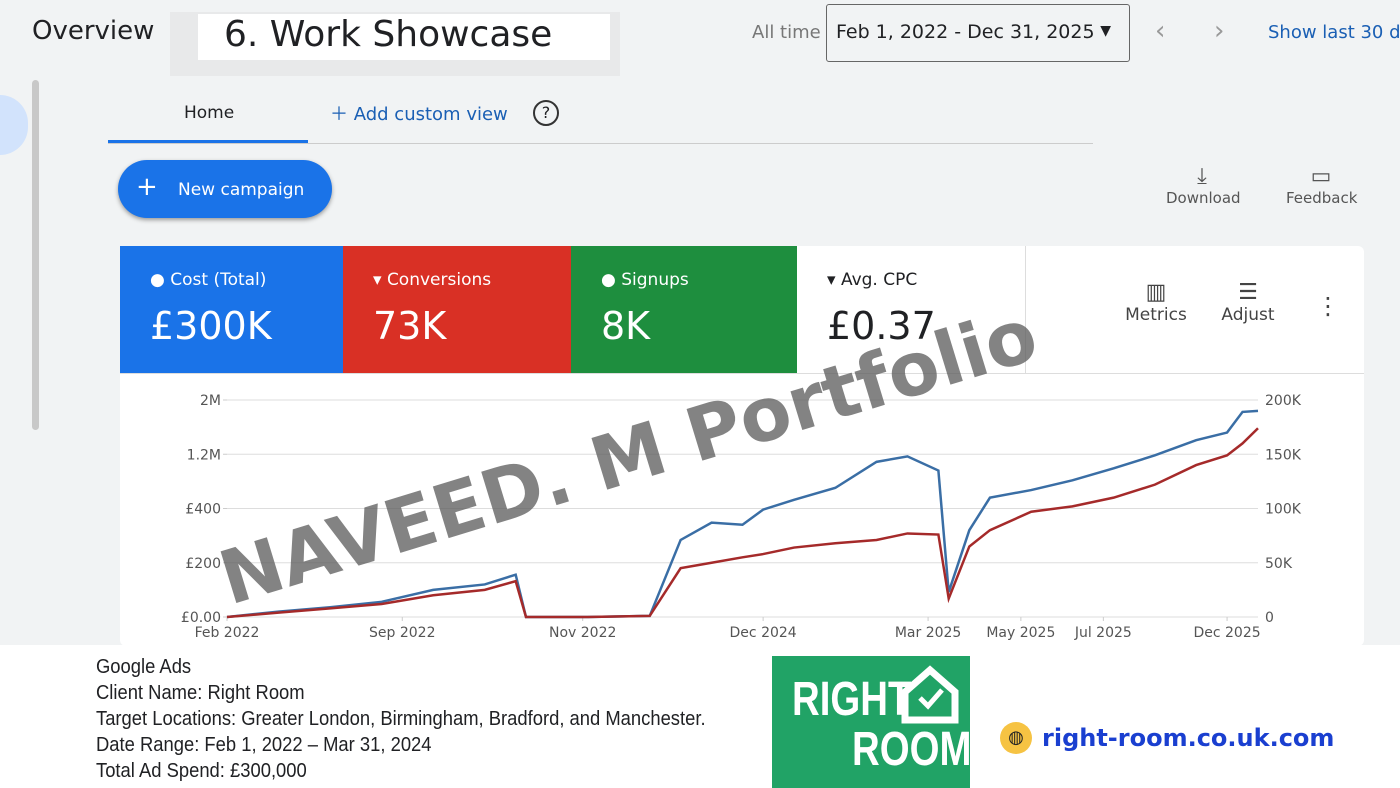 This screenshot has width=1400, height=788. I want to click on card-value: 8K, so click(626, 326).